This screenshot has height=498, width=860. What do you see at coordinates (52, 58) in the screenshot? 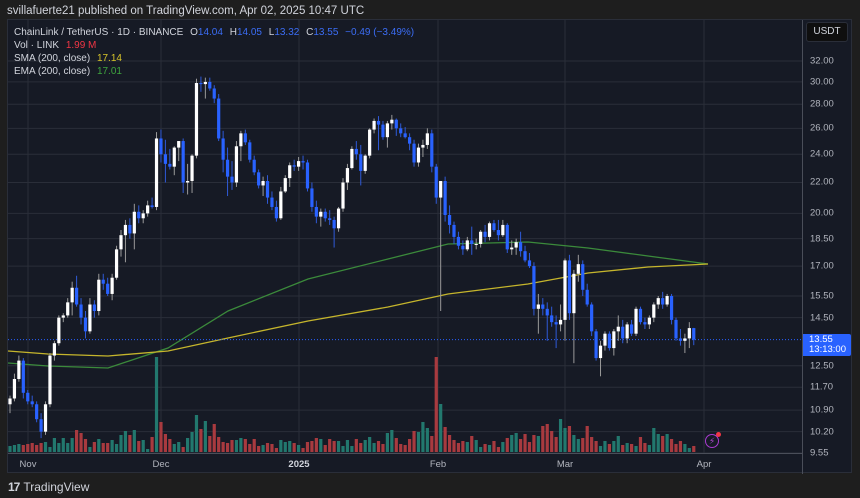
I see `sma-label: SMA (200, close)` at bounding box center [52, 58].